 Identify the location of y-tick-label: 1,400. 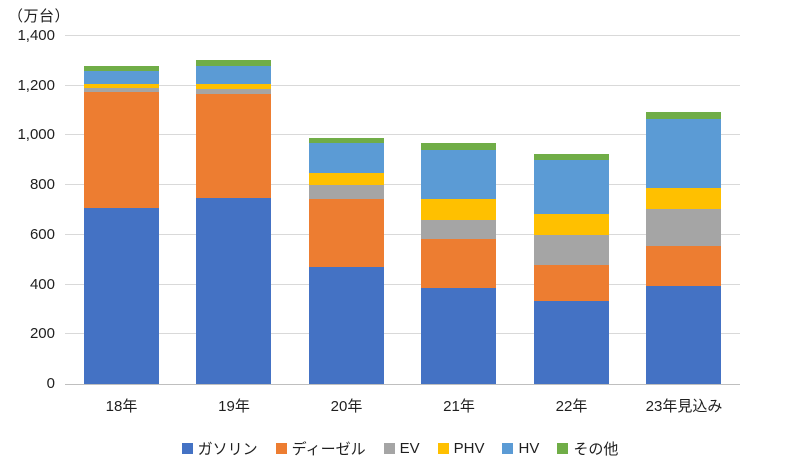
(36, 35).